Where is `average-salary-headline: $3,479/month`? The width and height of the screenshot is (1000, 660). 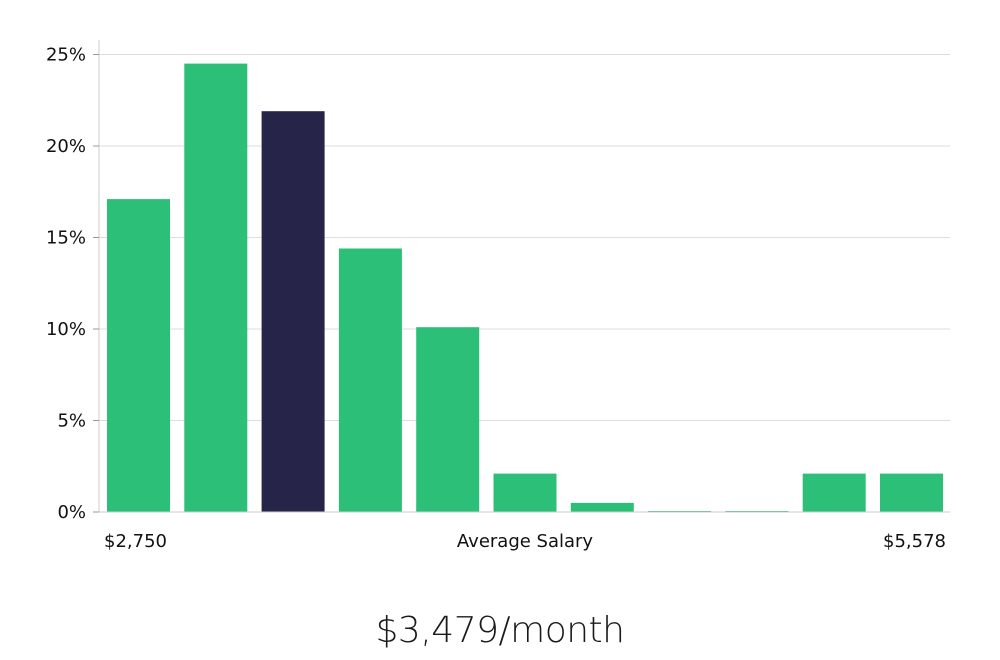
average-salary-headline: $3,479/month is located at coordinates (500, 630).